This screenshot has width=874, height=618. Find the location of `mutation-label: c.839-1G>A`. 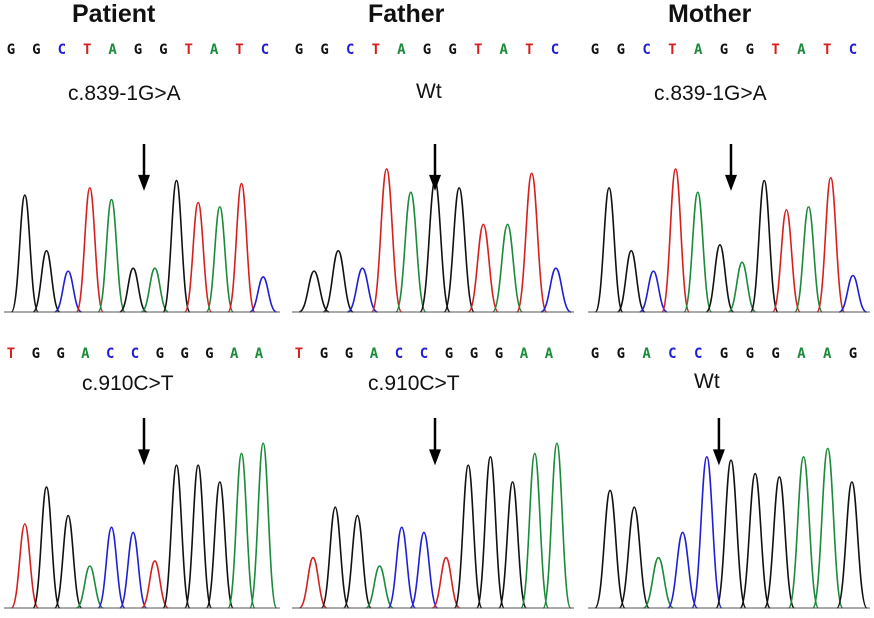

mutation-label: c.839-1G>A is located at coordinates (710, 93).